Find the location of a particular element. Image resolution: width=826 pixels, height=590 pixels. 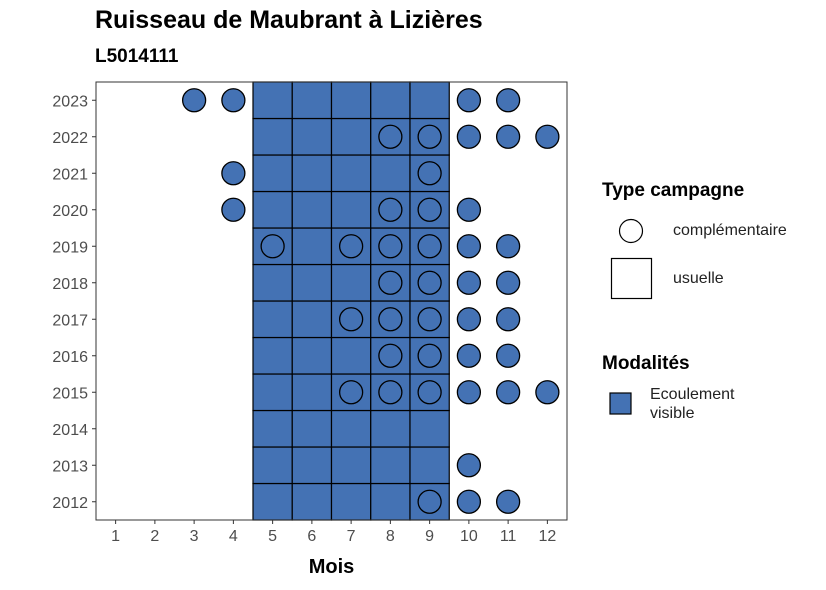

y-tick-label: 2013 is located at coordinates (70, 466).